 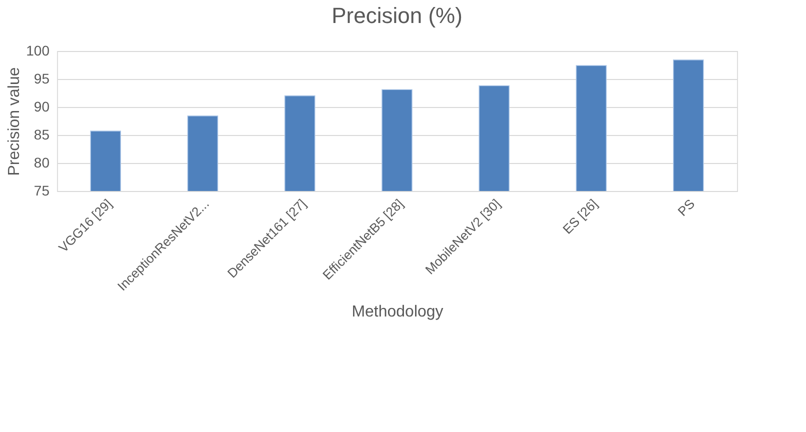 I want to click on y-tick-label: 80, so click(x=42, y=162).